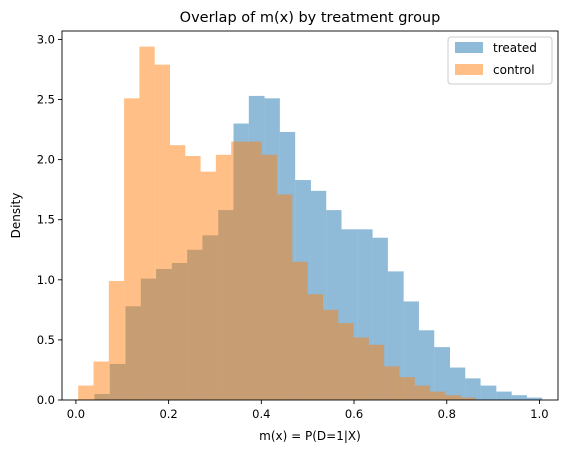 This screenshot has width=567, height=453. What do you see at coordinates (16, 216) in the screenshot?
I see `y-axis-label: Density` at bounding box center [16, 216].